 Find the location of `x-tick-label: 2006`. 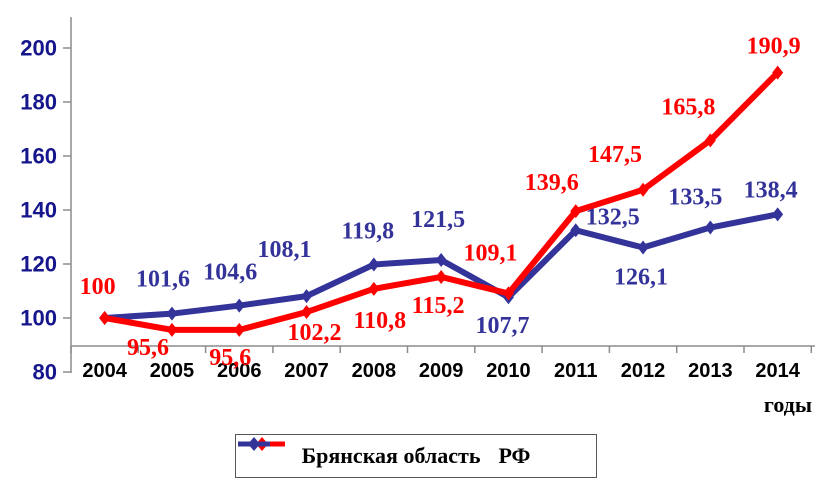

x-tick-label: 2006 is located at coordinates (239, 371).